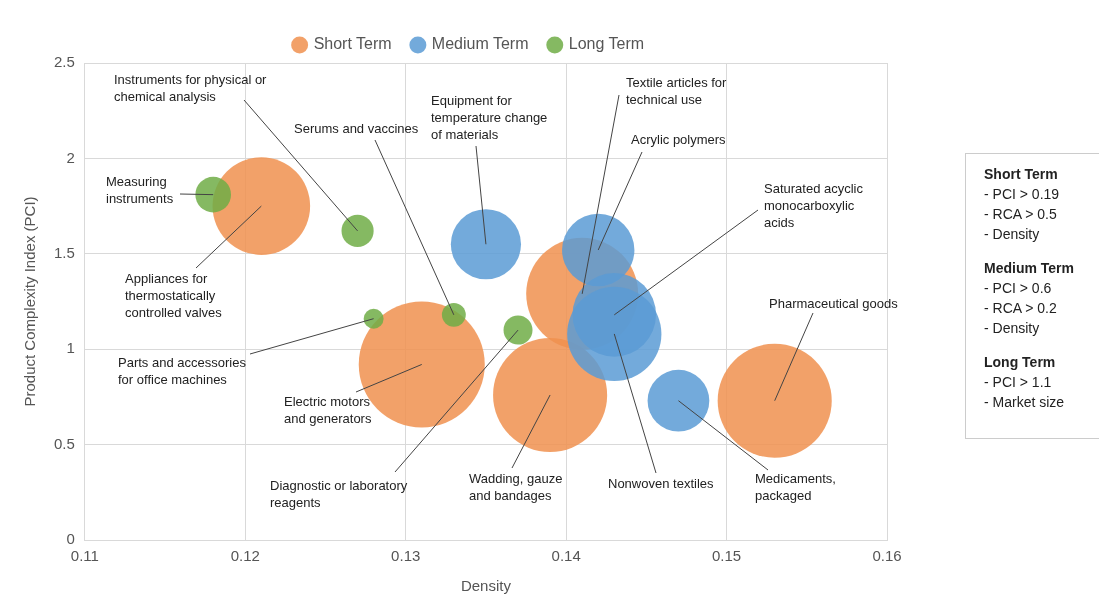  What do you see at coordinates (566, 556) in the screenshot?
I see `x-tick-label: 0.14` at bounding box center [566, 556].